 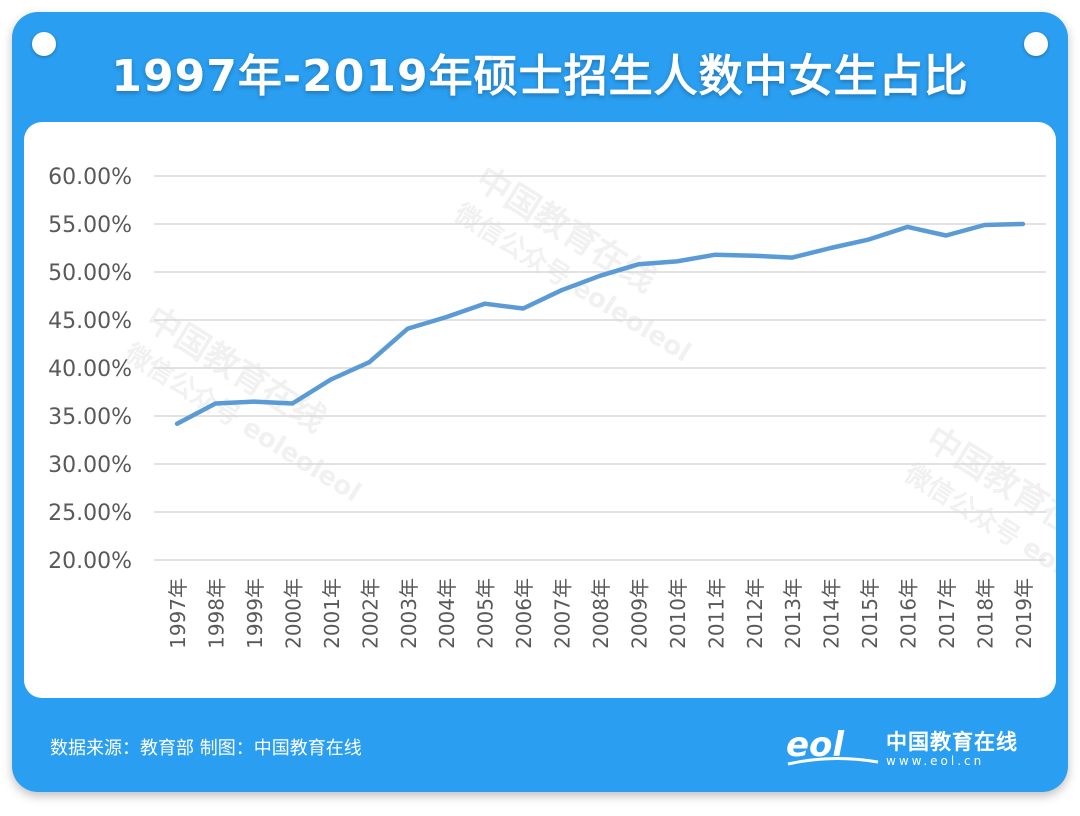 I want to click on x-tick-label: 2003年, so click(x=409, y=613).